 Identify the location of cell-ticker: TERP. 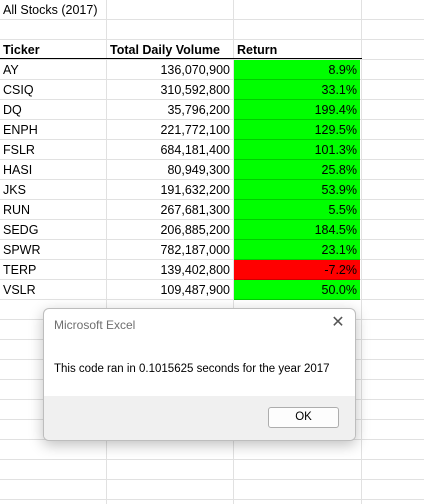
(20, 270).